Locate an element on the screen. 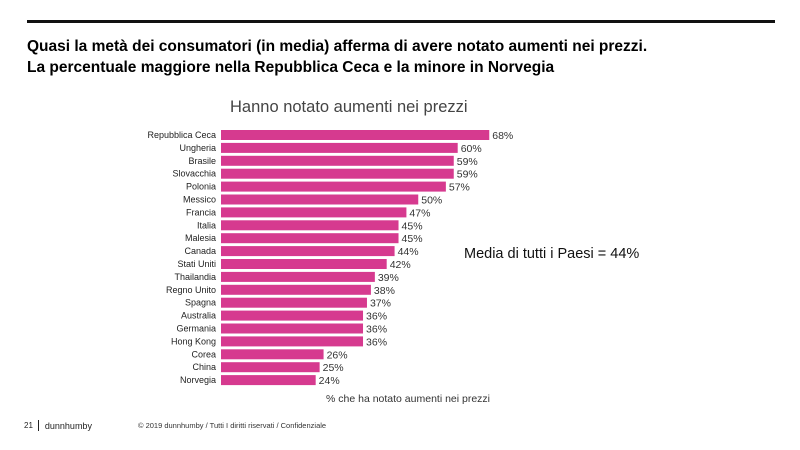 This screenshot has width=800, height=450. chart-title: Hanno notato aumenti nei prezzi is located at coordinates (349, 107).